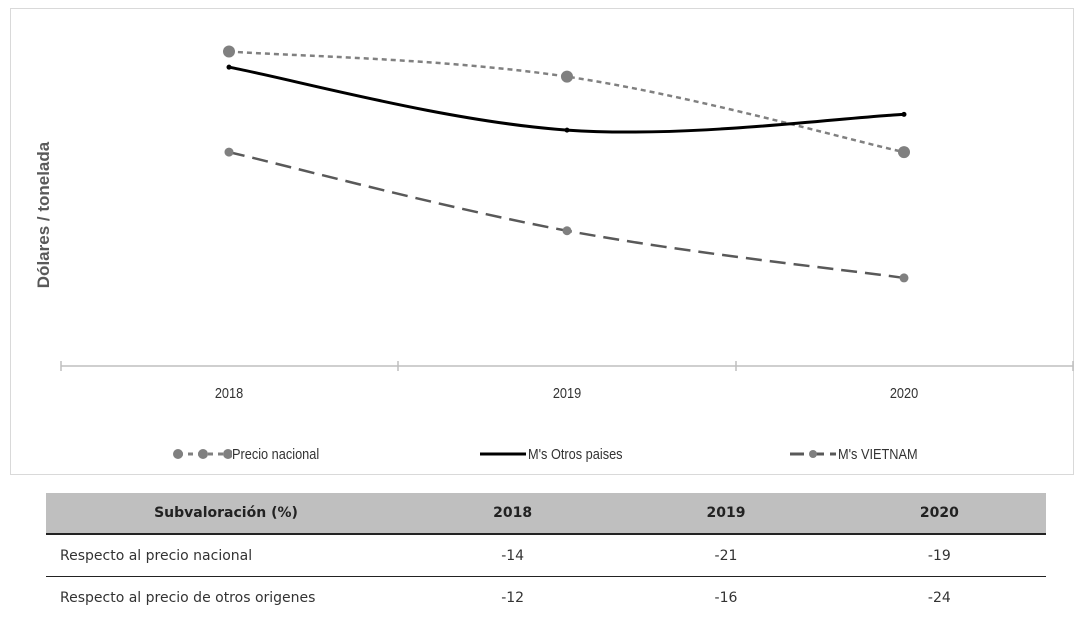 The image size is (1079, 621). I want to click on cell-value: -12, so click(513, 597).